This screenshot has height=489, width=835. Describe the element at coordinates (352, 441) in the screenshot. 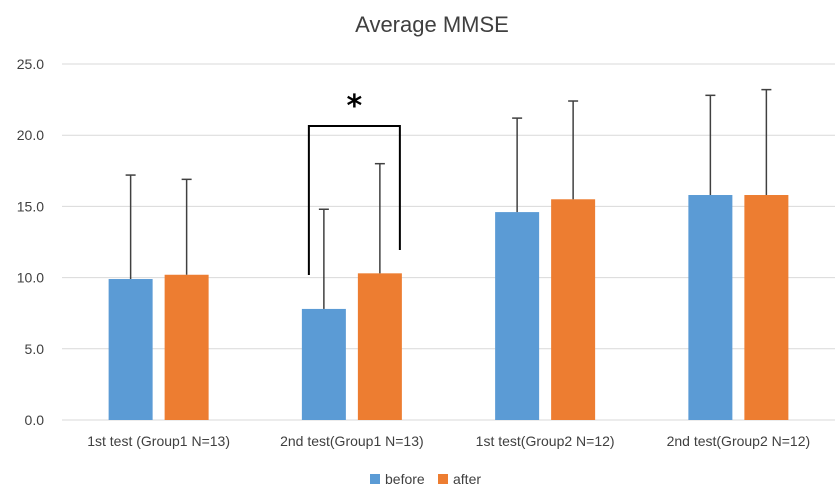

I see `x-category-label: 2nd test(Group1 N=13)` at that location.